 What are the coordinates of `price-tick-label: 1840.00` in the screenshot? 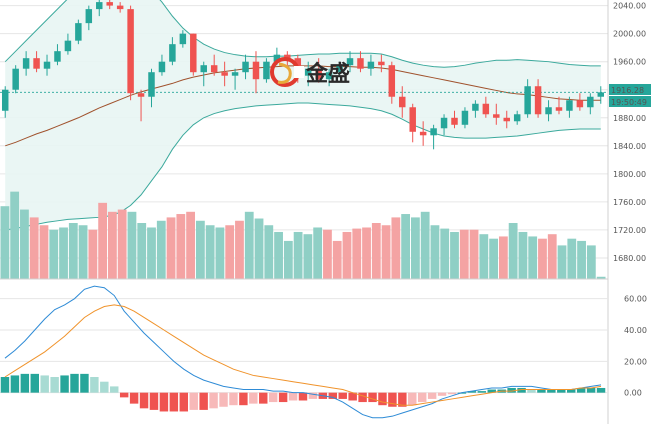 It's located at (629, 146).